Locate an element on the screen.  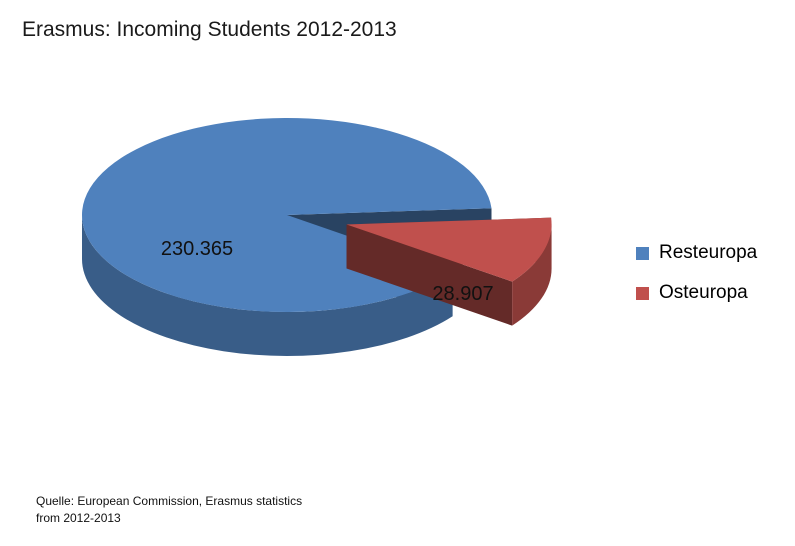
pie-slice-osteuropa is located at coordinates (449, 271).